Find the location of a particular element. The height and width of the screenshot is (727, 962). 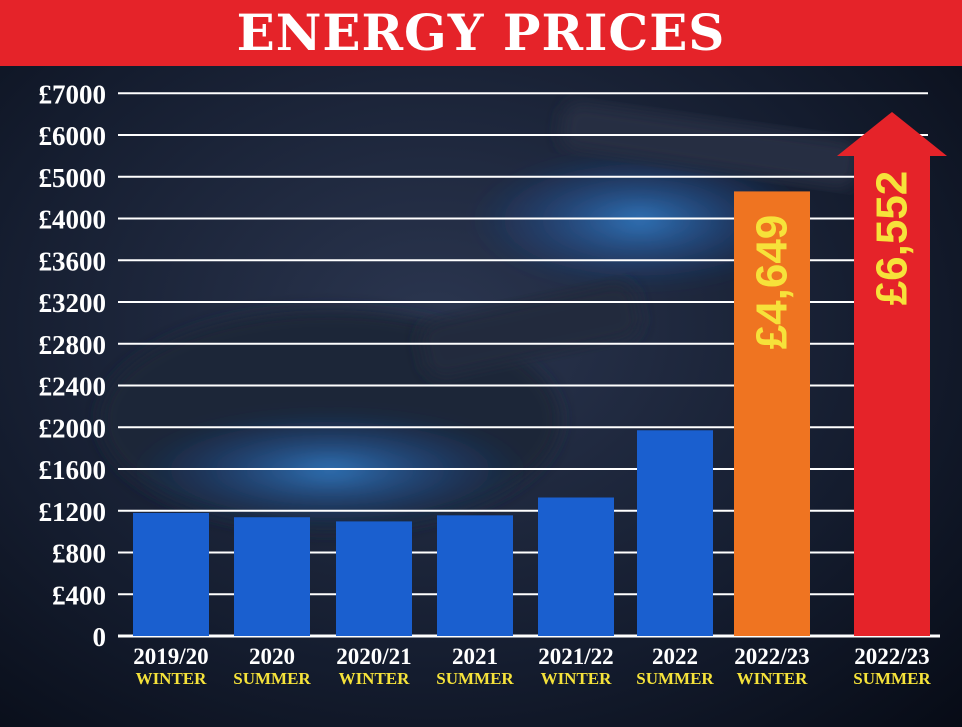

title-bar: ENERGY PRICES is located at coordinates (481, 33).